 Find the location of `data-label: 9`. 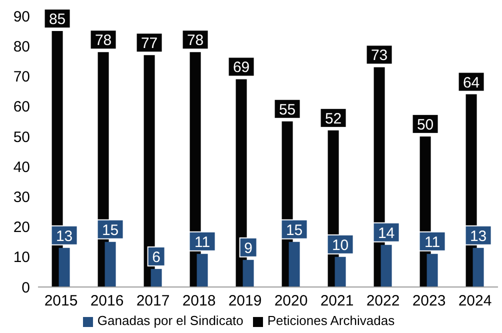

data-label: 9 is located at coordinates (248, 248).